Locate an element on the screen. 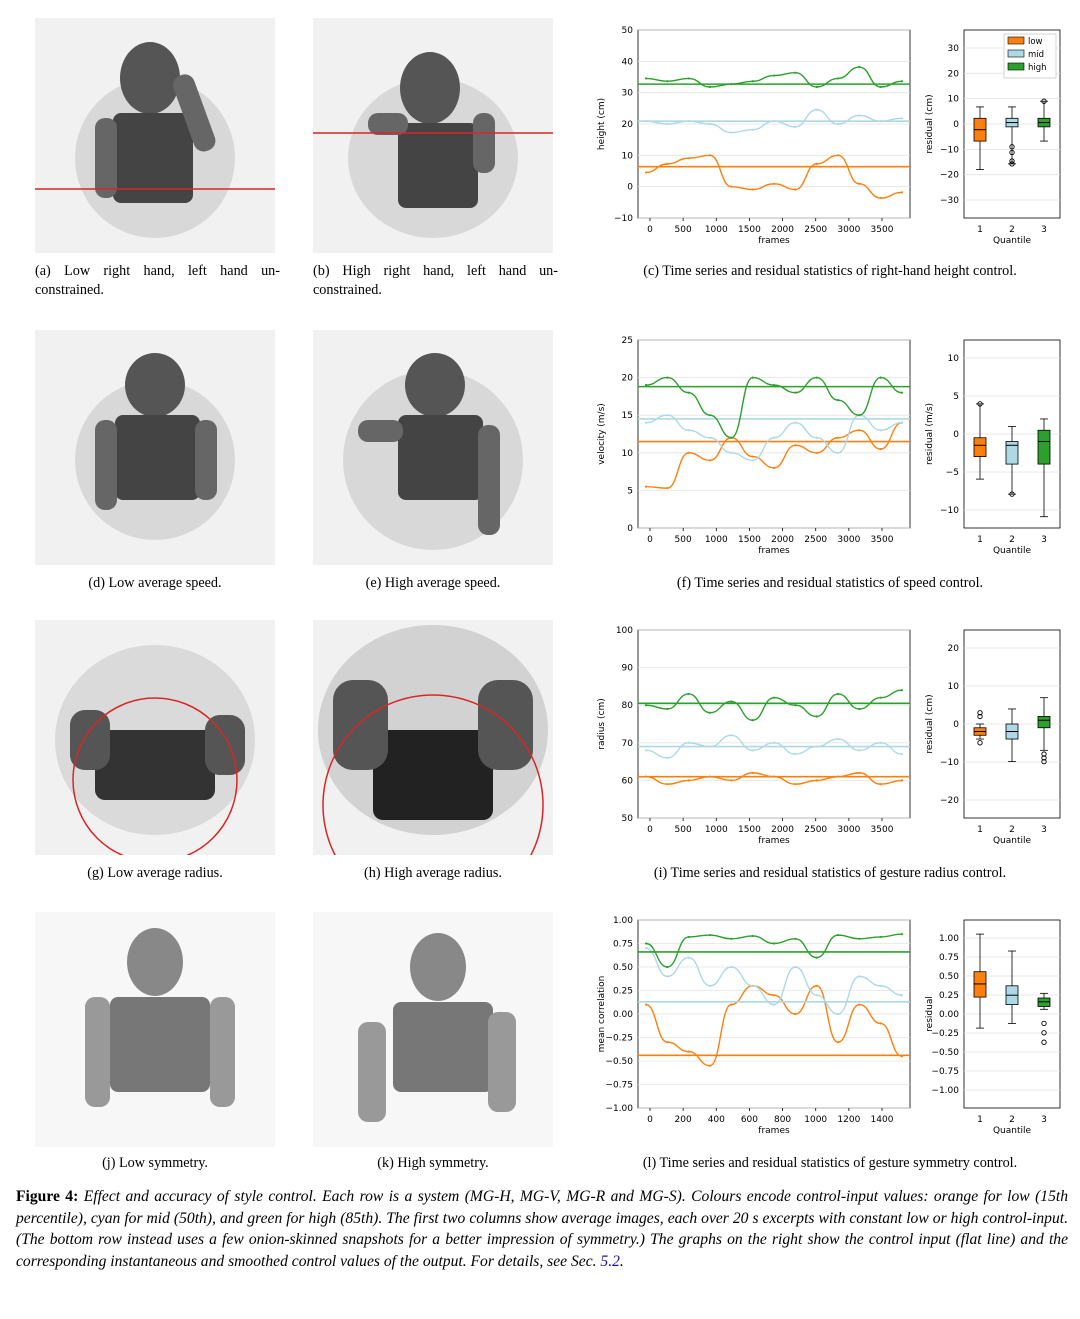 Image resolution: width=1080 pixels, height=1319 pixels. y-tick-label: −0.50 is located at coordinates (945, 1053).